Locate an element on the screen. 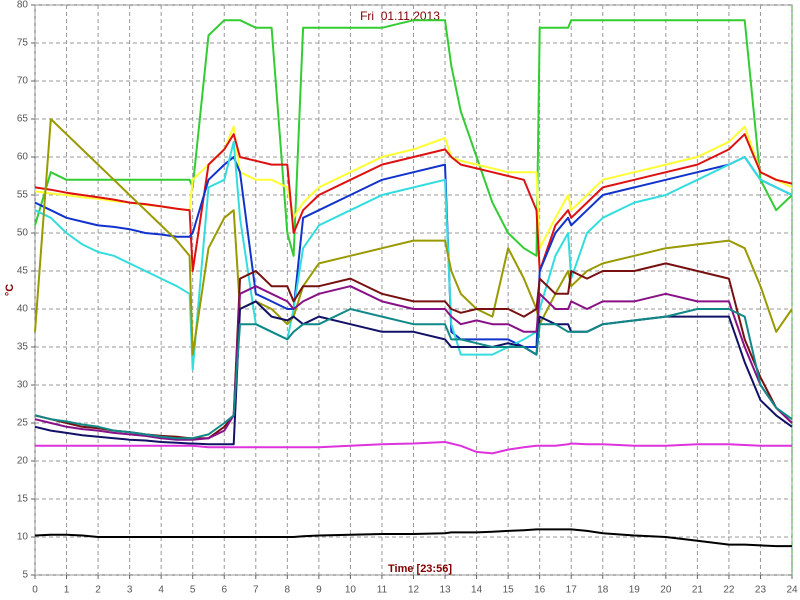 The height and width of the screenshot is (600, 800). y-tick-label: 30 is located at coordinates (23, 385).